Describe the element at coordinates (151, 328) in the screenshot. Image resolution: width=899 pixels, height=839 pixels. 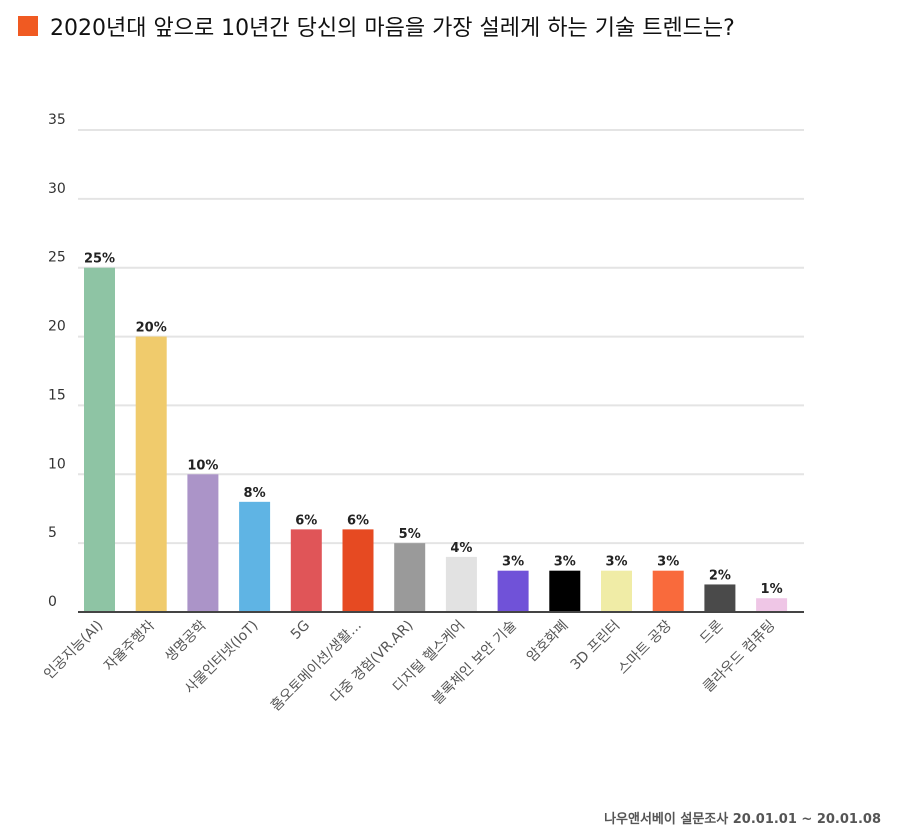
I see `data-label: 20%` at that location.